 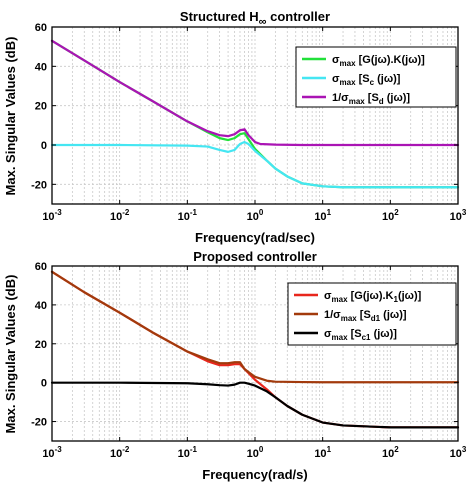 What do you see at coordinates (254, 474) in the screenshot?
I see `x-axis-label: Frequency(rad/s)` at bounding box center [254, 474].